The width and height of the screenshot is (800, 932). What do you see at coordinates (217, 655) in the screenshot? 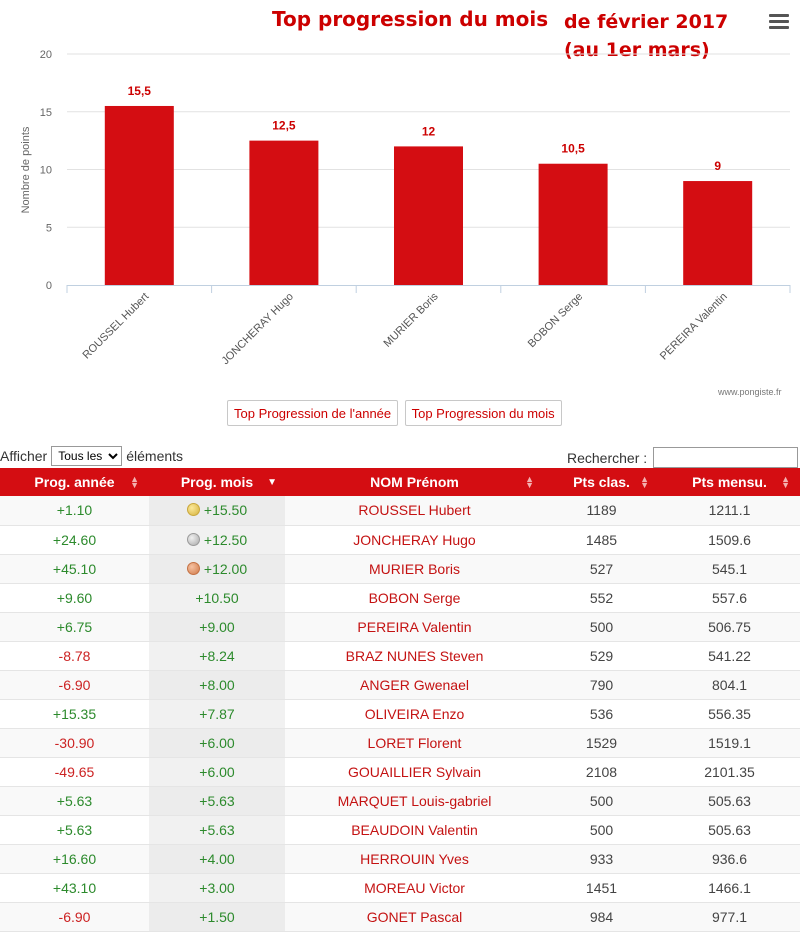
I see `cell-prog-mois-text: +8.24` at bounding box center [217, 655].